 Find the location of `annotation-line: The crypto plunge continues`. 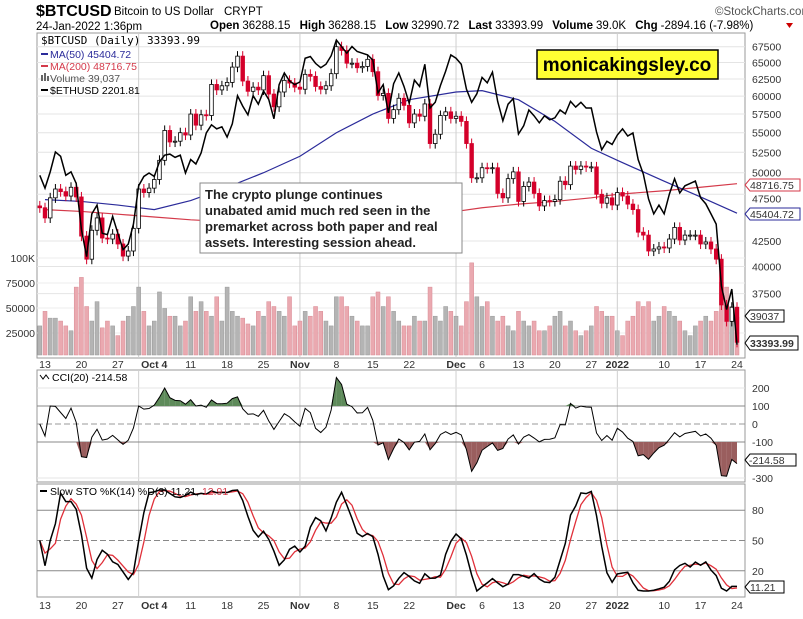

annotation-line: The crypto plunge continues is located at coordinates (294, 194).